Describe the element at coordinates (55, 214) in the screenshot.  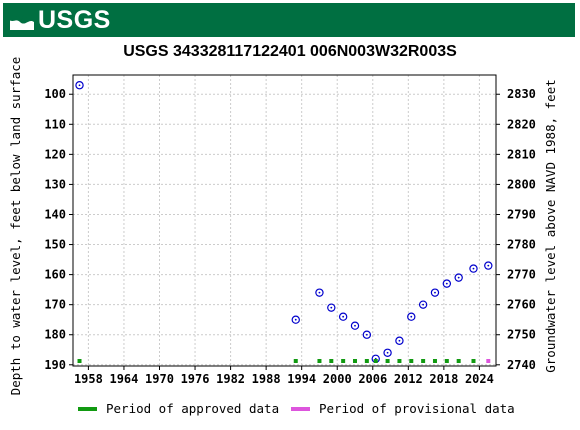
I see `y-tick-label-left: 140` at that location.